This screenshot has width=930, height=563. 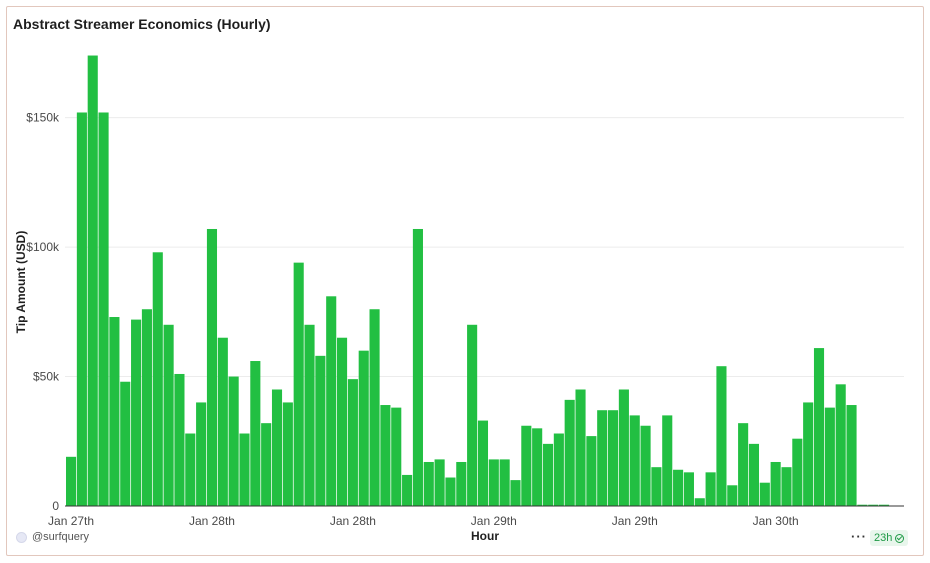 What do you see at coordinates (55, 506) in the screenshot?
I see `y-tick-label: 0` at bounding box center [55, 506].